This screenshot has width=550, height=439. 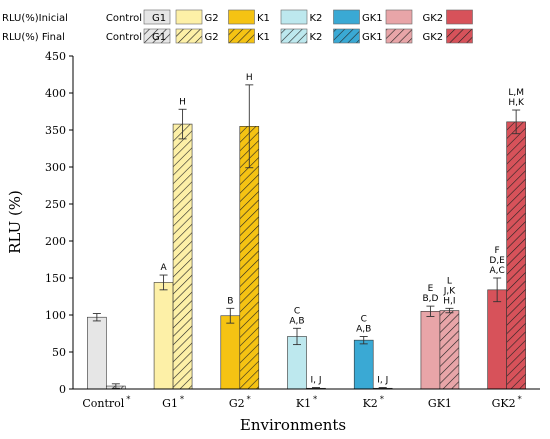 I want to click on x-tick-label: G1 *, so click(x=173, y=402).